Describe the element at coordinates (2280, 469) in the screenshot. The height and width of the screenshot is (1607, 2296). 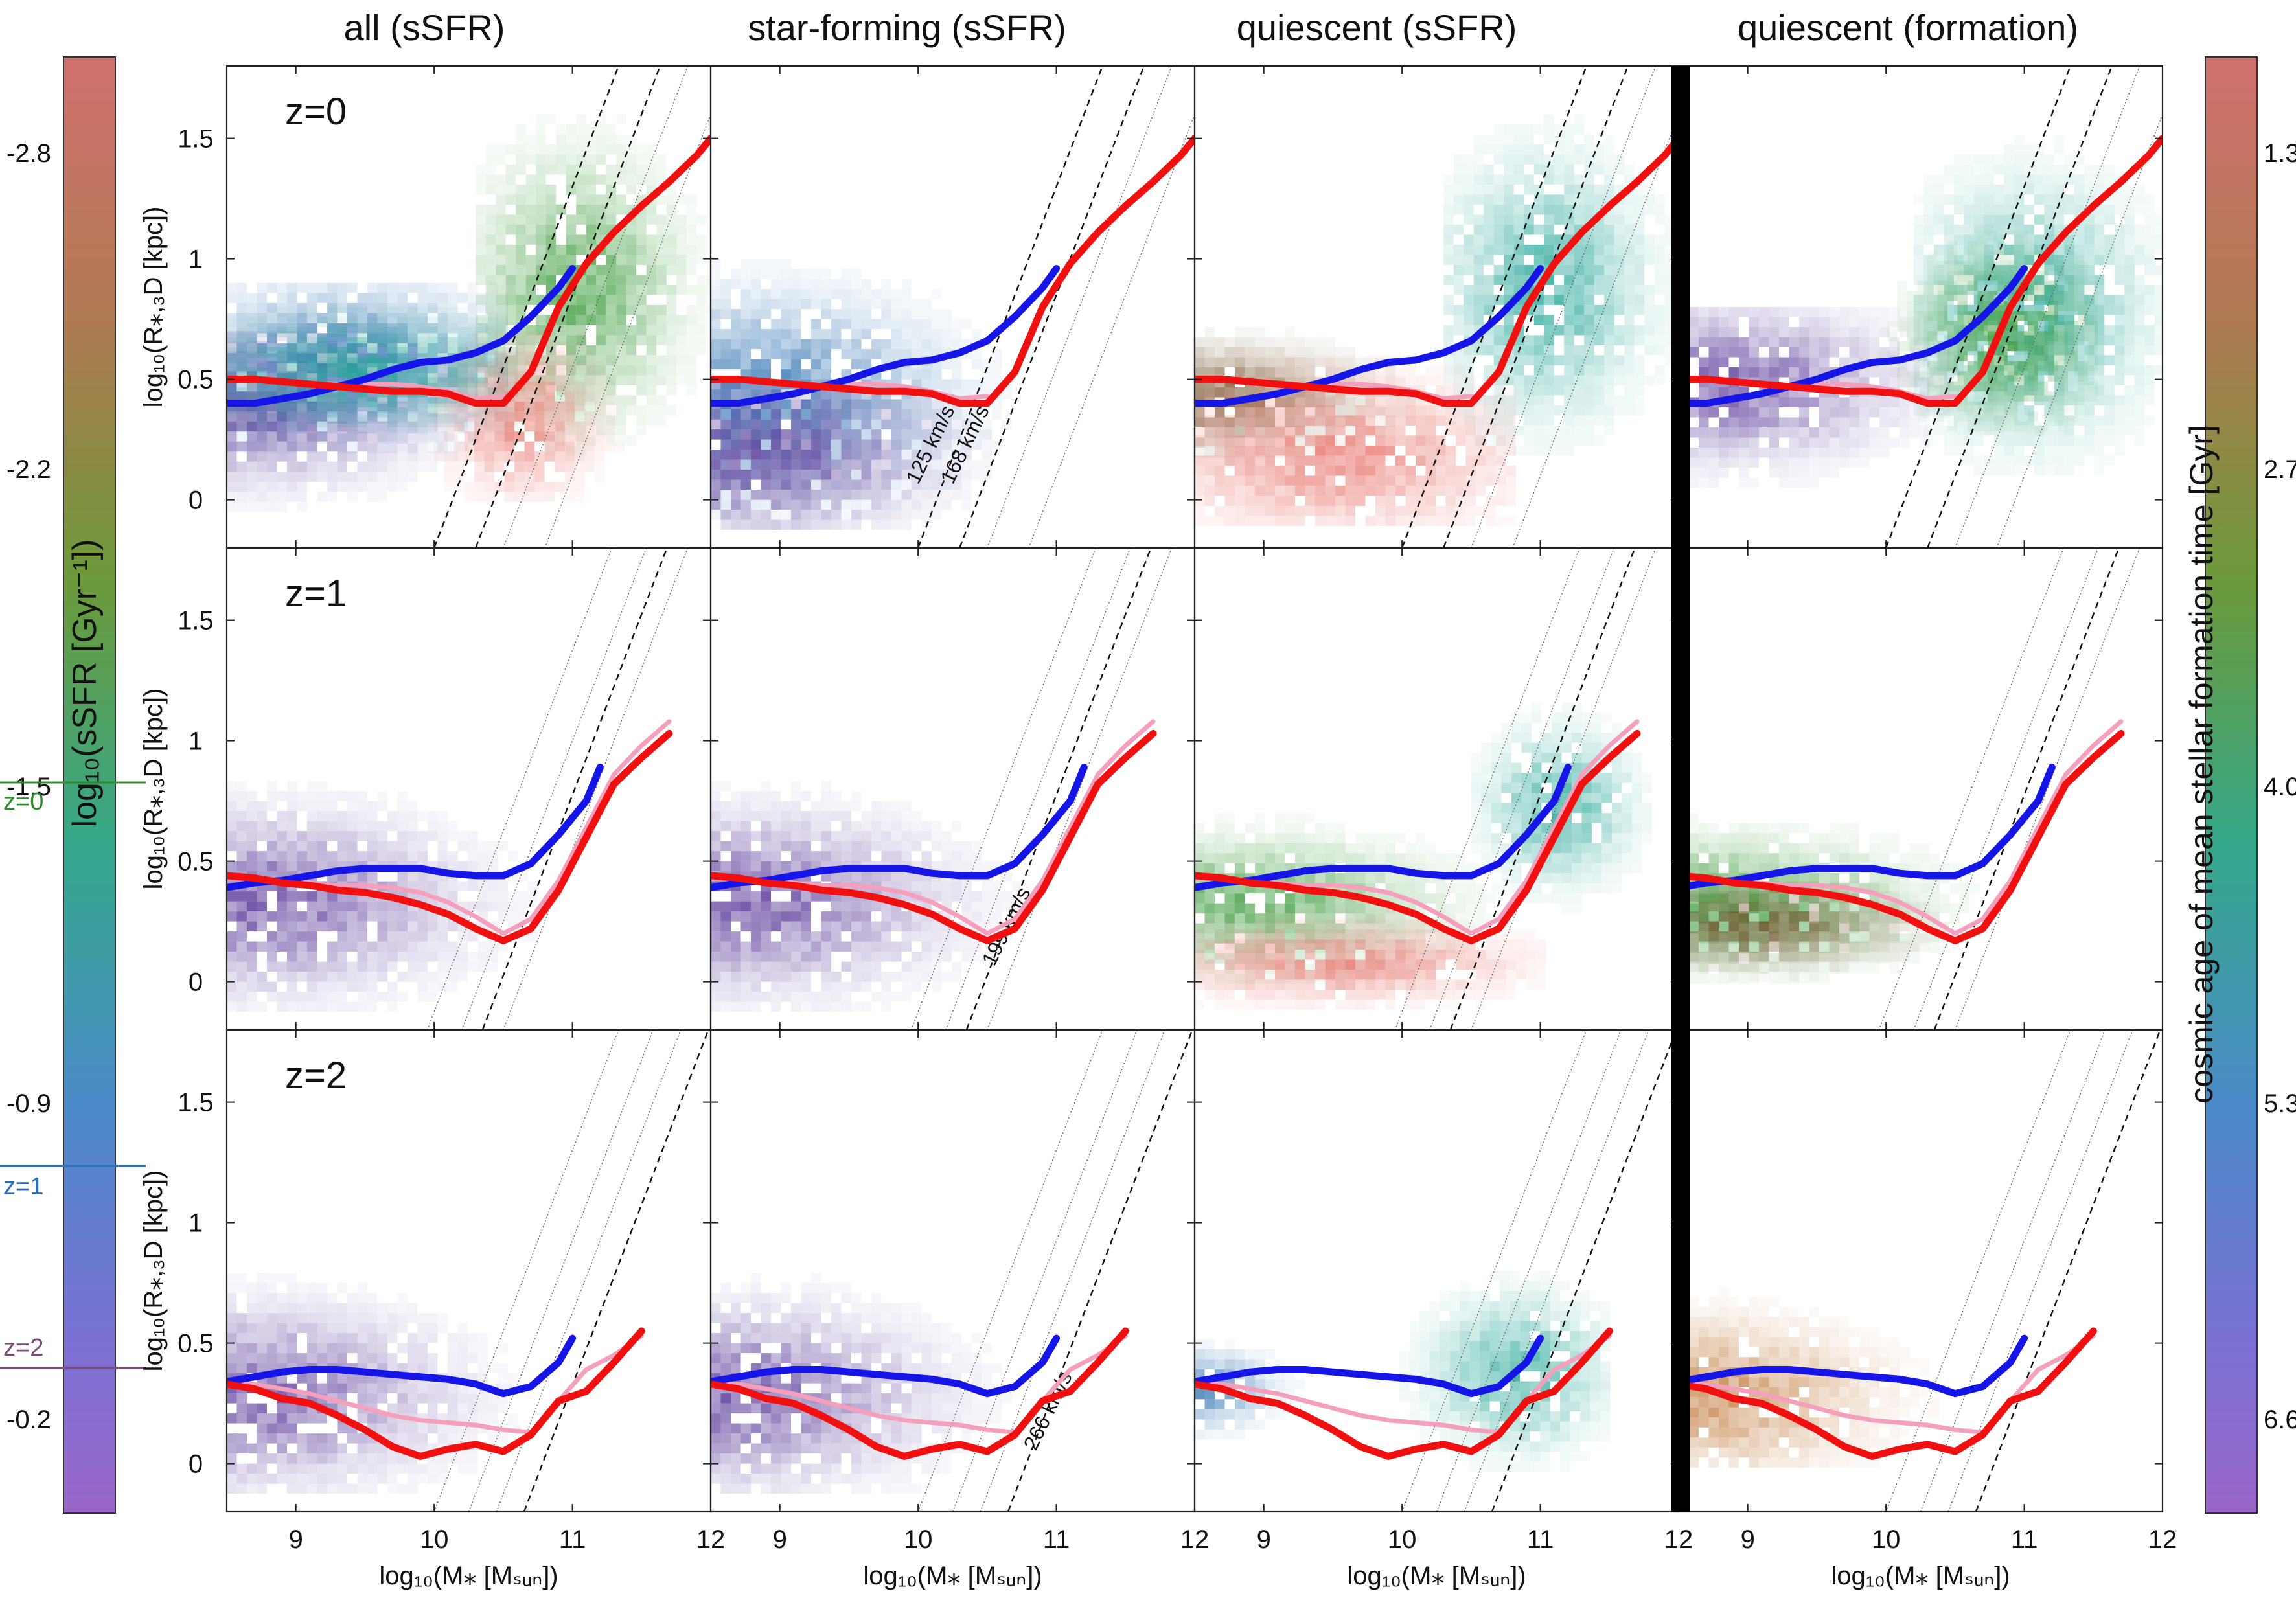
I see `colorbar-right-tick: 2.7` at that location.